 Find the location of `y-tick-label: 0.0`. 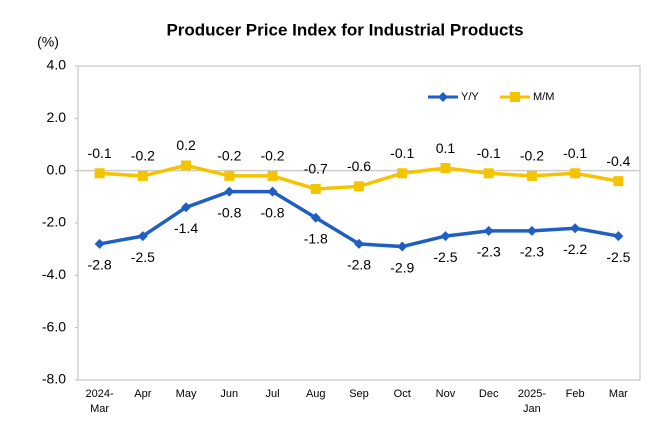

y-tick-label: 0.0 is located at coordinates (57, 169).